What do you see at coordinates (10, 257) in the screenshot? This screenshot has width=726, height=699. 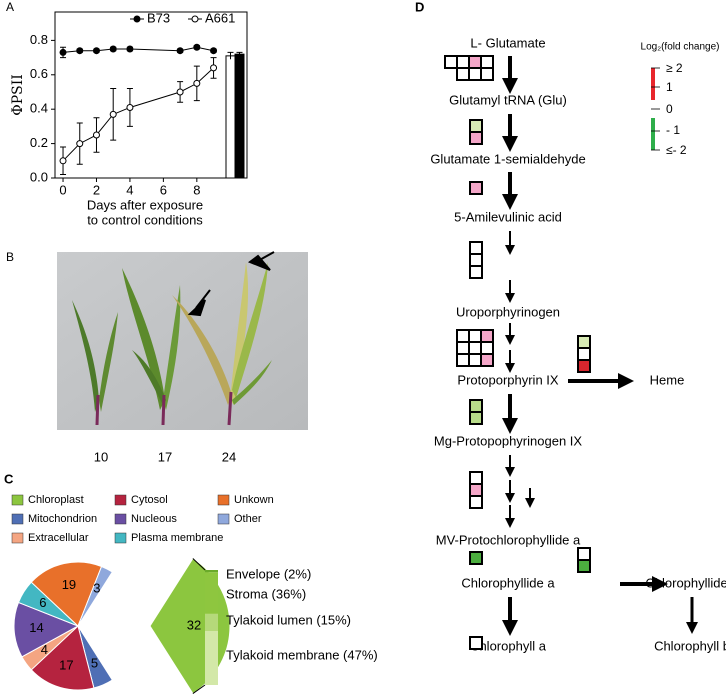 I see `panel-label: B` at bounding box center [10, 257].